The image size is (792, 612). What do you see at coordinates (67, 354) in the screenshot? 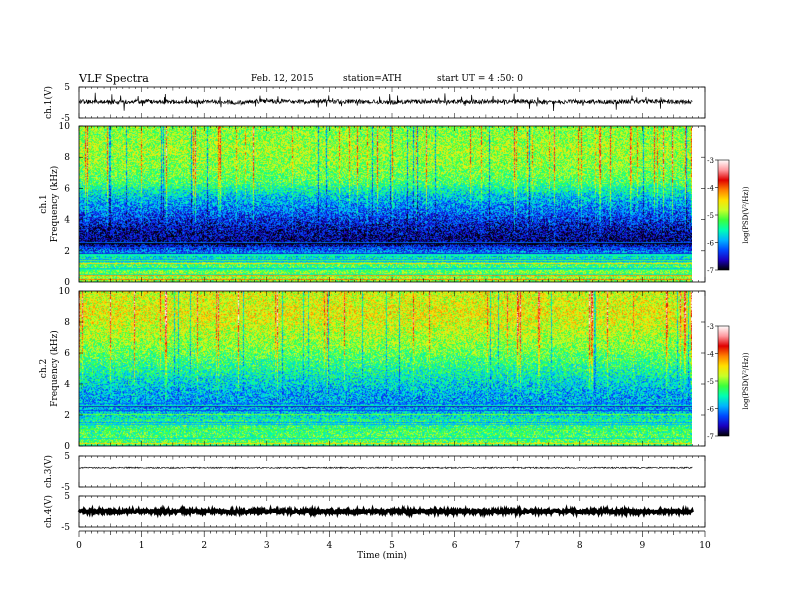
I see `y-tick-label-ch2-spectrogram: 6` at bounding box center [67, 354].